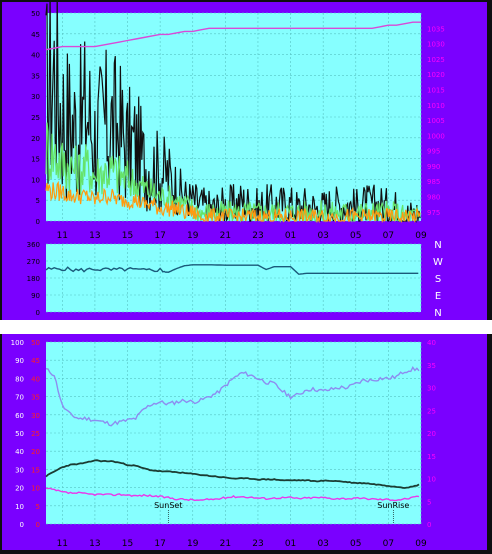  I want to click on pressure-y-tick-label: 985, so click(433, 182).